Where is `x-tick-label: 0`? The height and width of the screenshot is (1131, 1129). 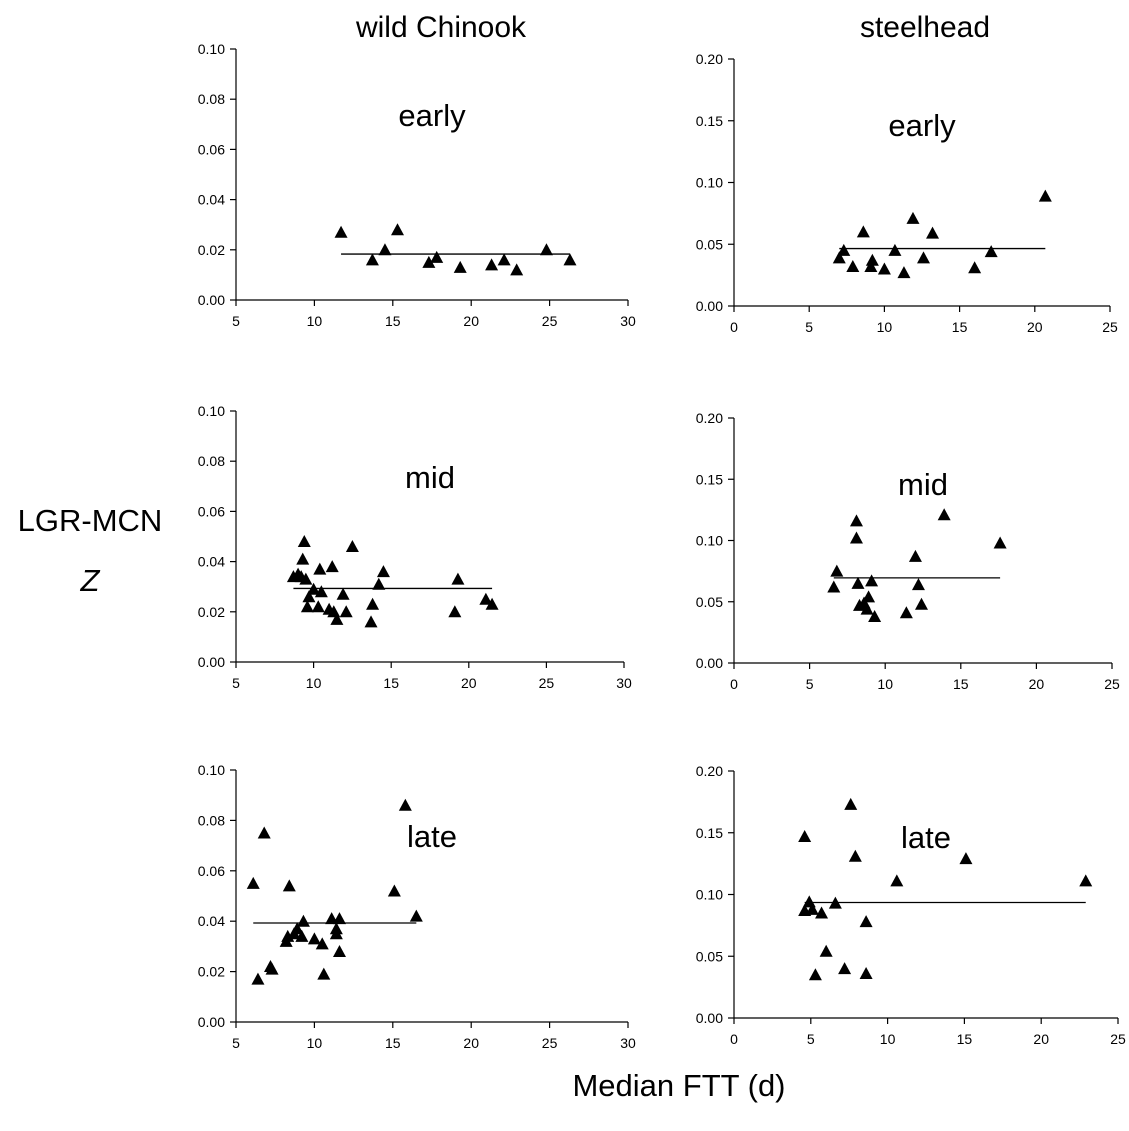
x-tick-label: 0 is located at coordinates (734, 684).